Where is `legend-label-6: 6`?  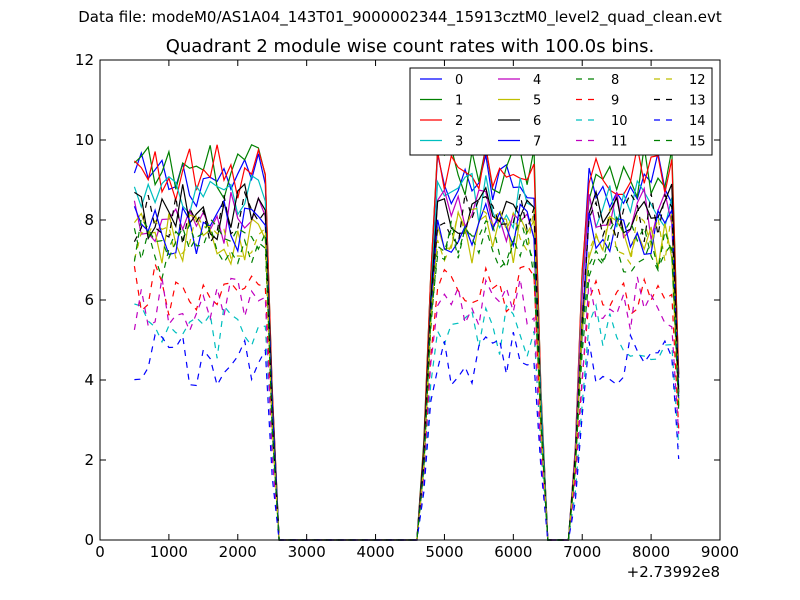 legend-label-6: 6 is located at coordinates (537, 121).